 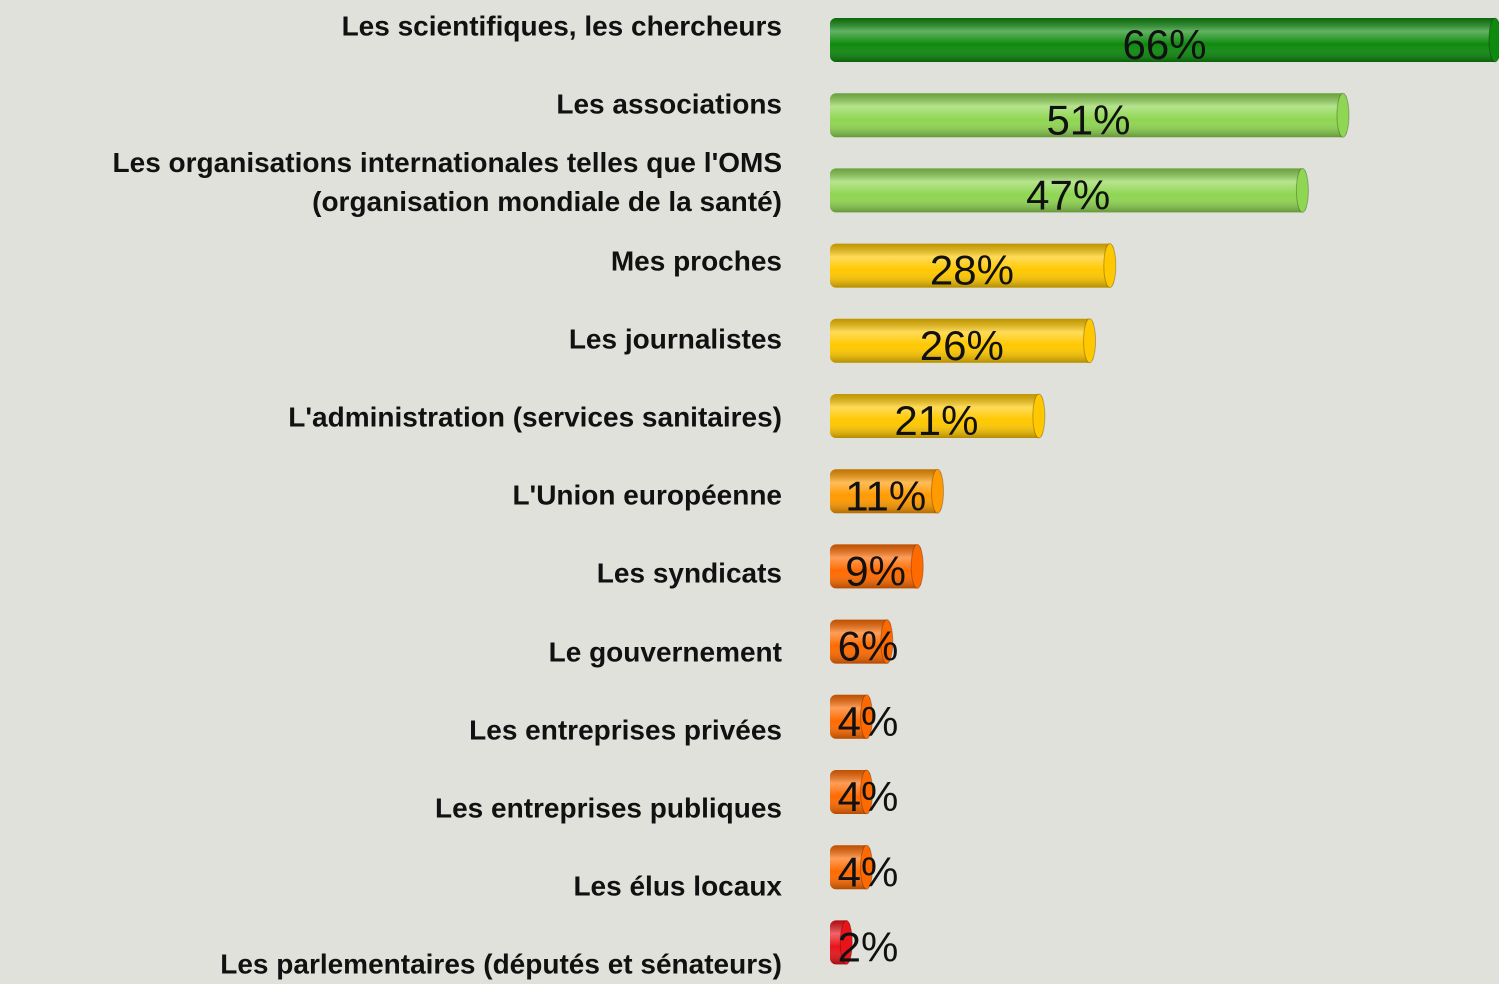 What do you see at coordinates (675, 339) in the screenshot?
I see `category-label: Les journalistes` at bounding box center [675, 339].